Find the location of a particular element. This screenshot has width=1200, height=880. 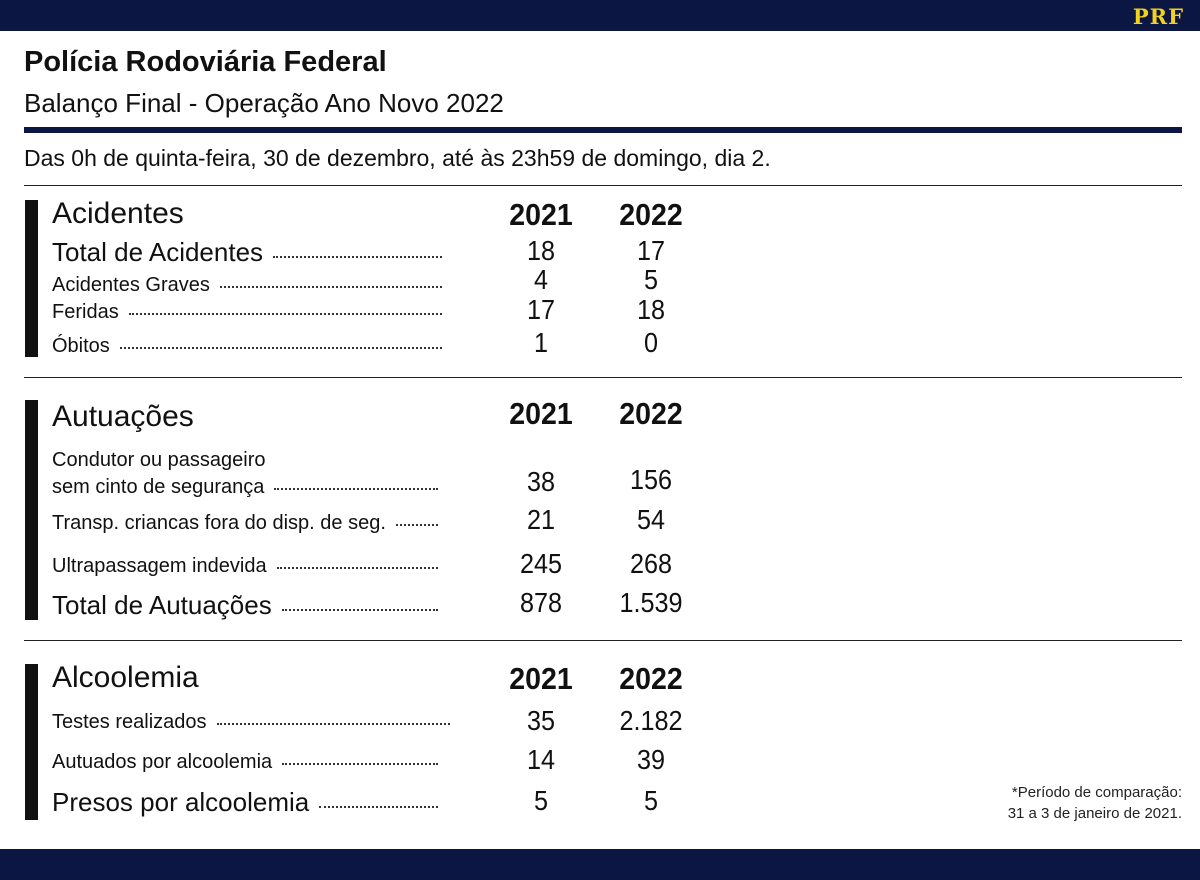

row-label: Transp. criancas fora do disp. de seg. is located at coordinates (219, 523).